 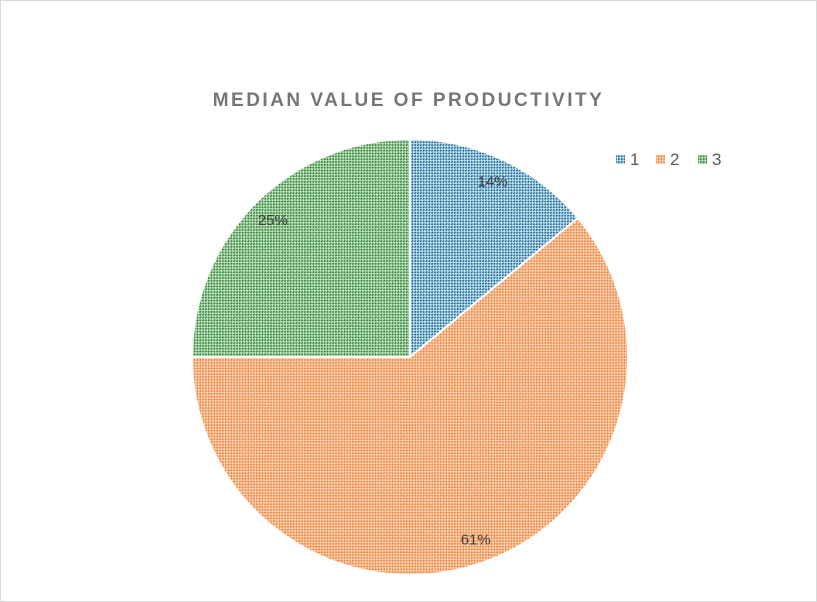 I want to click on legend-label: 2, so click(x=674, y=159).